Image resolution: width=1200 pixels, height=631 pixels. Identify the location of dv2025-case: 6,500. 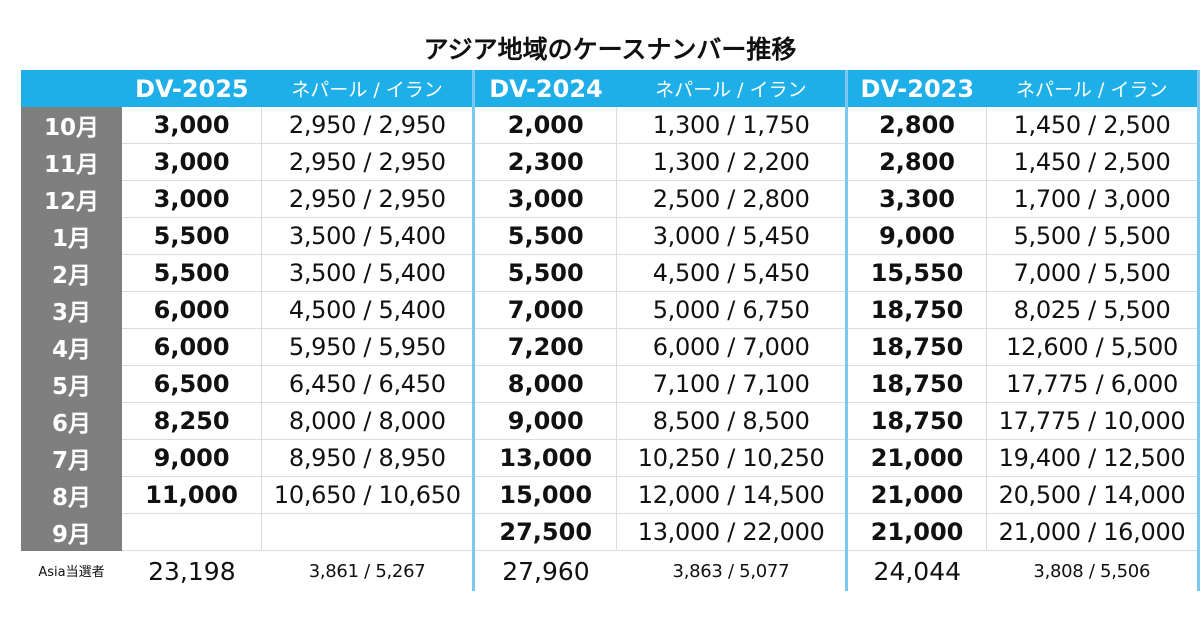
(192, 384).